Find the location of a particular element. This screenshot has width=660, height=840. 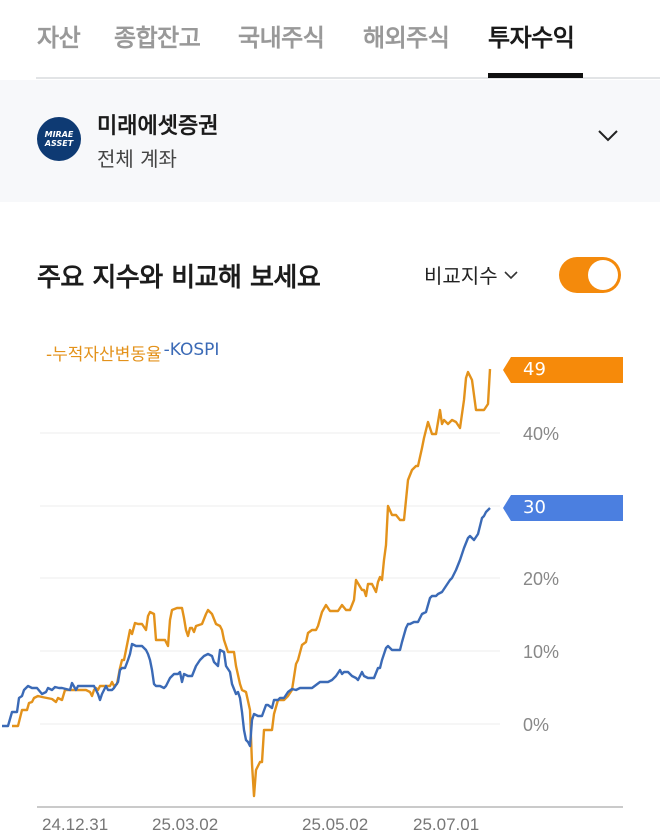

compare-index-label: 비교지수 is located at coordinates (461, 276).